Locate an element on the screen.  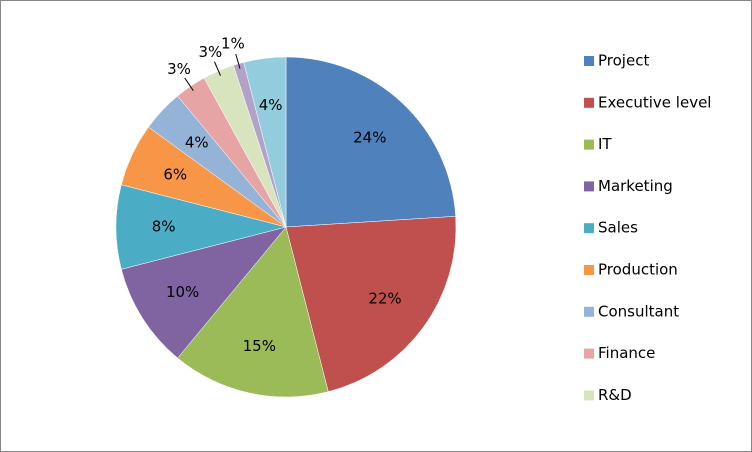
data-label: 10% is located at coordinates (182, 292).